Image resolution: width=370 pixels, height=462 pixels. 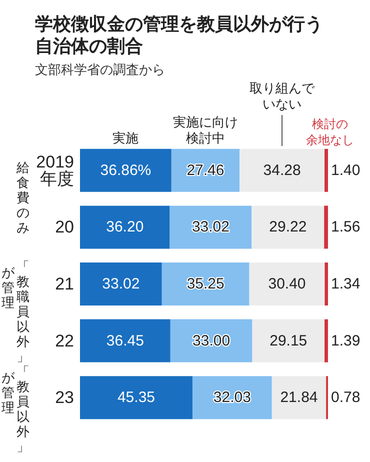 I want to click on y-tick-label: 20, so click(x=64, y=227).